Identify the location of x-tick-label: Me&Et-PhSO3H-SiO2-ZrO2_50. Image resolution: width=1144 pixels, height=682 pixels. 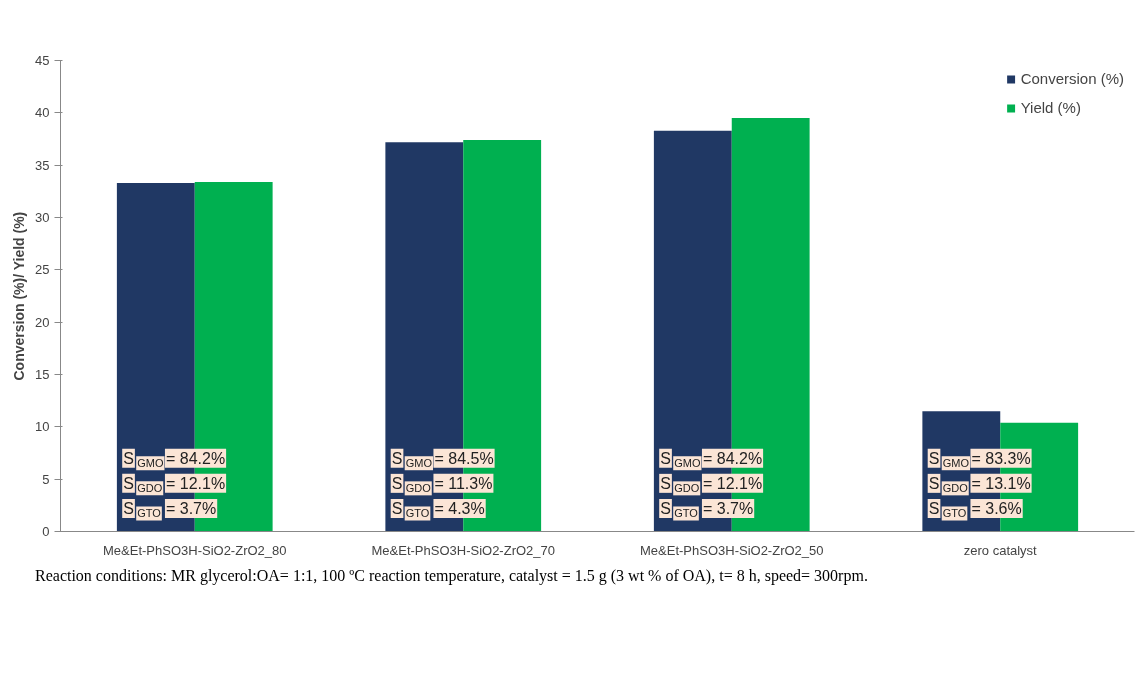
(732, 550).